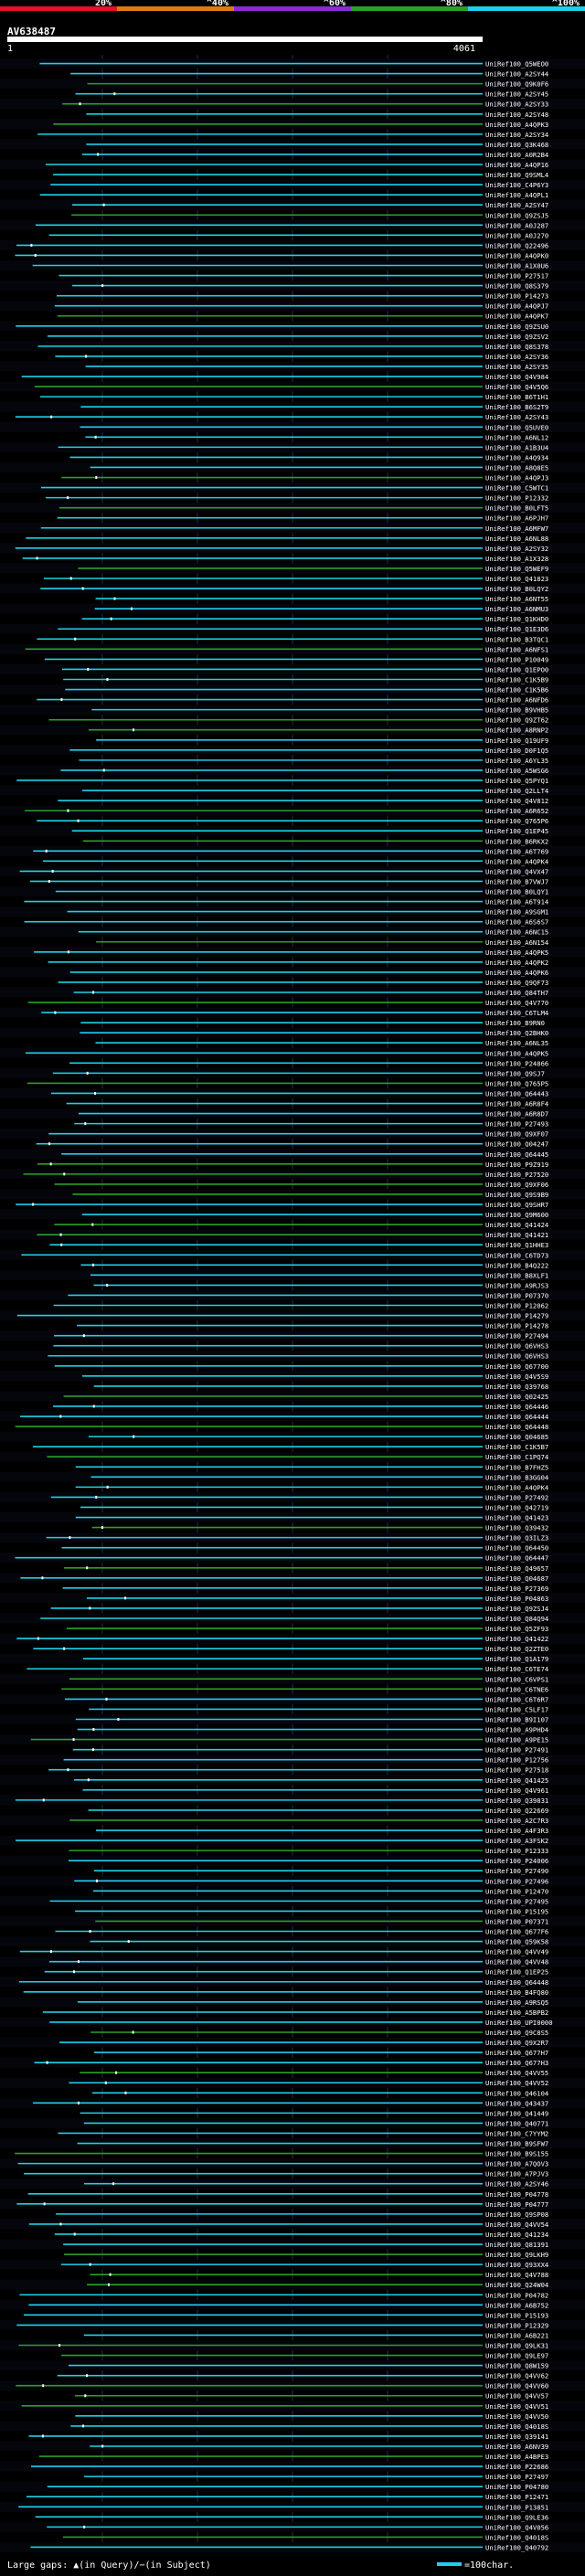 This screenshot has width=585, height=2576. I want to click on hit-row: UniRef100_Q41423, so click(293, 1517).